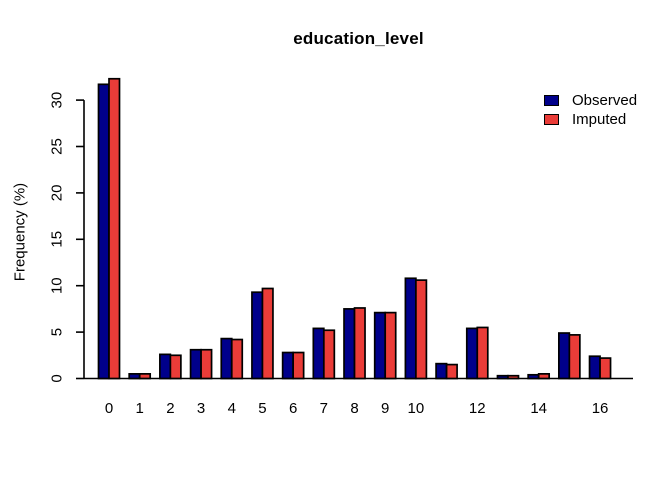 The image size is (672, 480). Describe the element at coordinates (57, 332) in the screenshot. I see `y-tick-label: 5` at that location.